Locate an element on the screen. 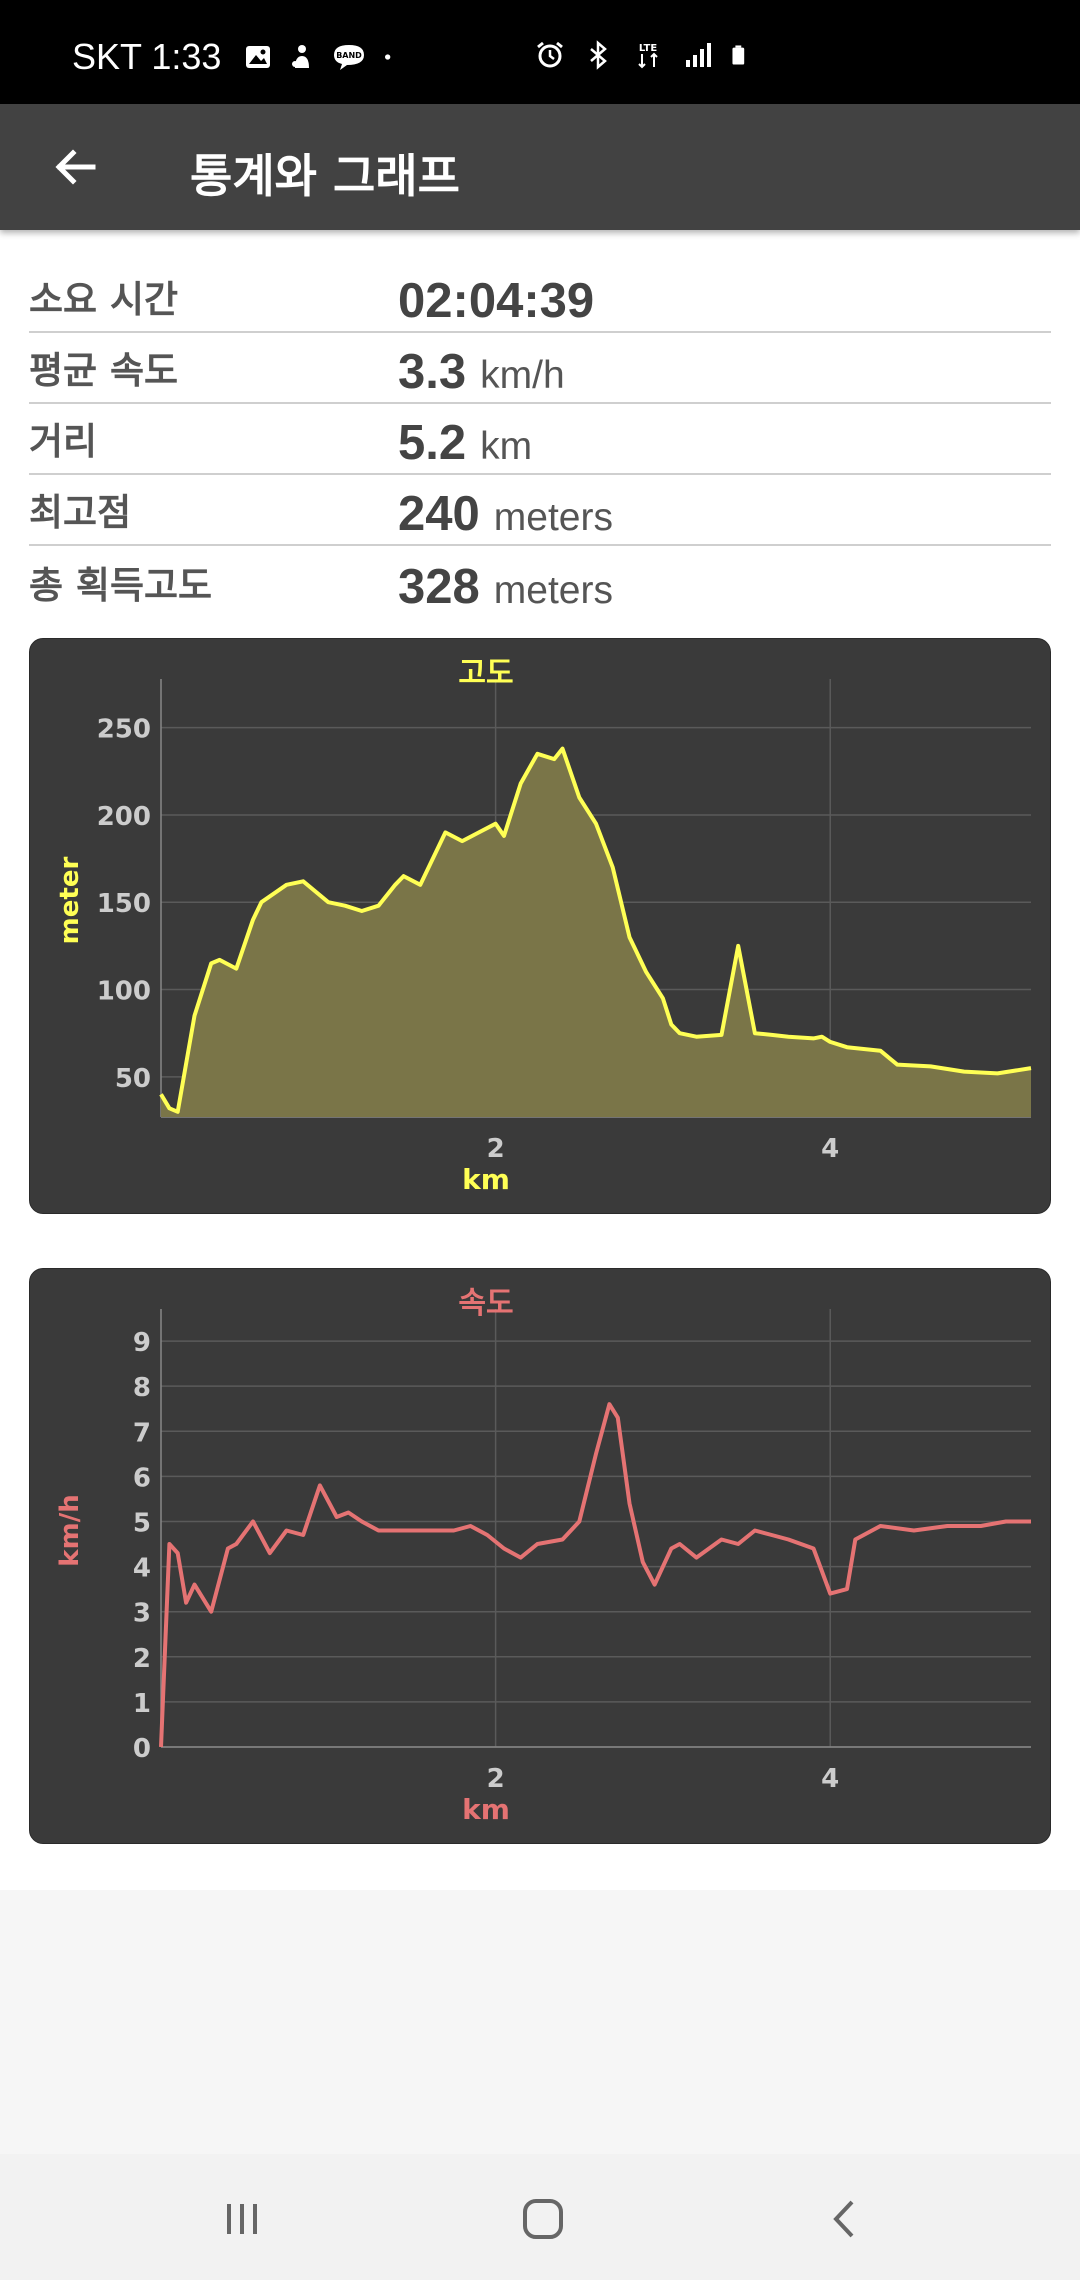 The height and width of the screenshot is (2280, 1080). stat-unit: km/h is located at coordinates (522, 375).